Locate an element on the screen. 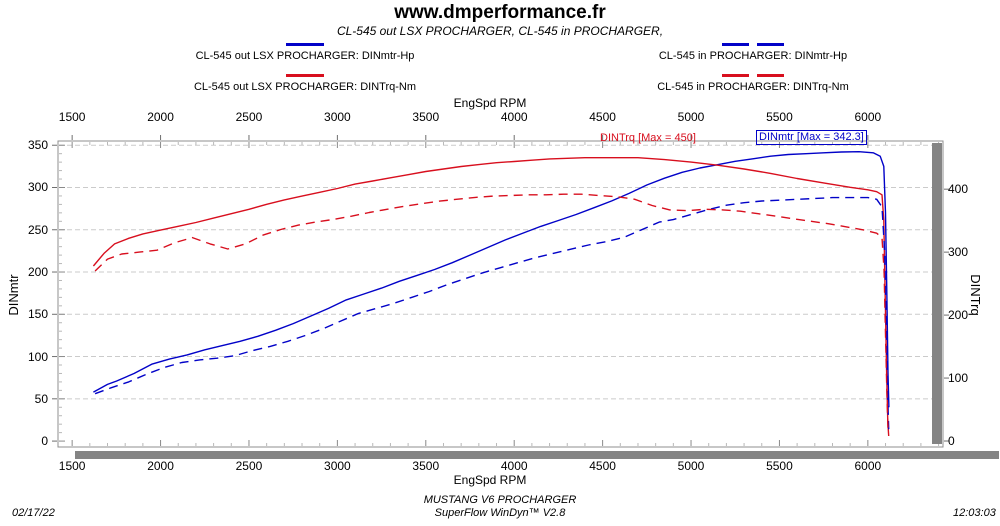  right-axis-tick-label: 0 is located at coordinates (951, 441).